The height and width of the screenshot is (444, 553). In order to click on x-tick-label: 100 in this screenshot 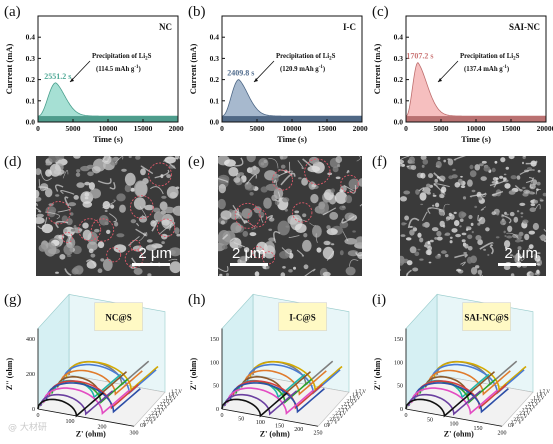, I will do `click(260, 423)`.